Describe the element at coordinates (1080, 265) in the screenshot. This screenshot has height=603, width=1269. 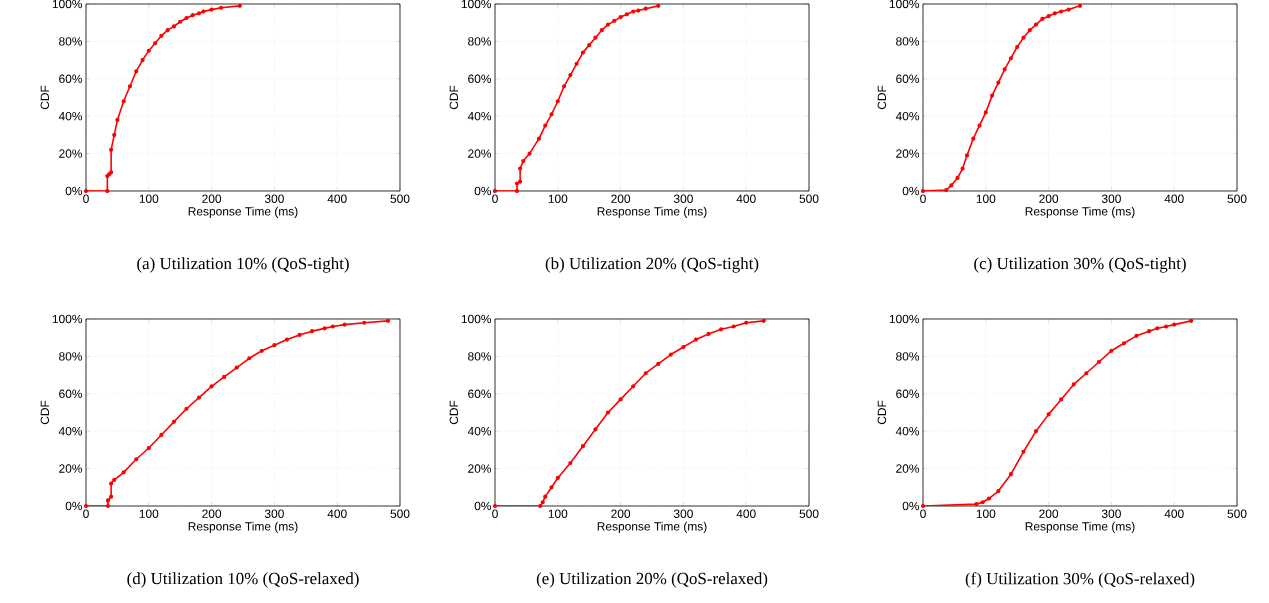
I see `text: (c) Utilization 30% (QoS-tight)` at that location.